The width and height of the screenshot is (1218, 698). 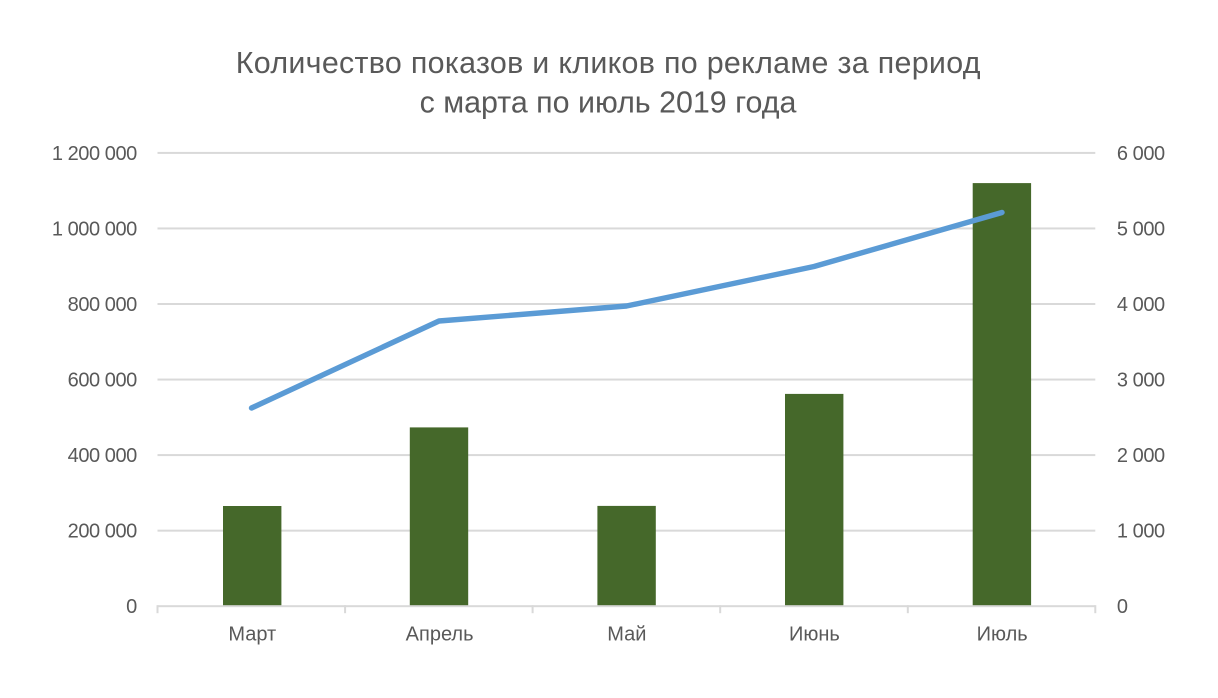 What do you see at coordinates (1141, 229) in the screenshot?
I see `svg-text: 5 000` at bounding box center [1141, 229].